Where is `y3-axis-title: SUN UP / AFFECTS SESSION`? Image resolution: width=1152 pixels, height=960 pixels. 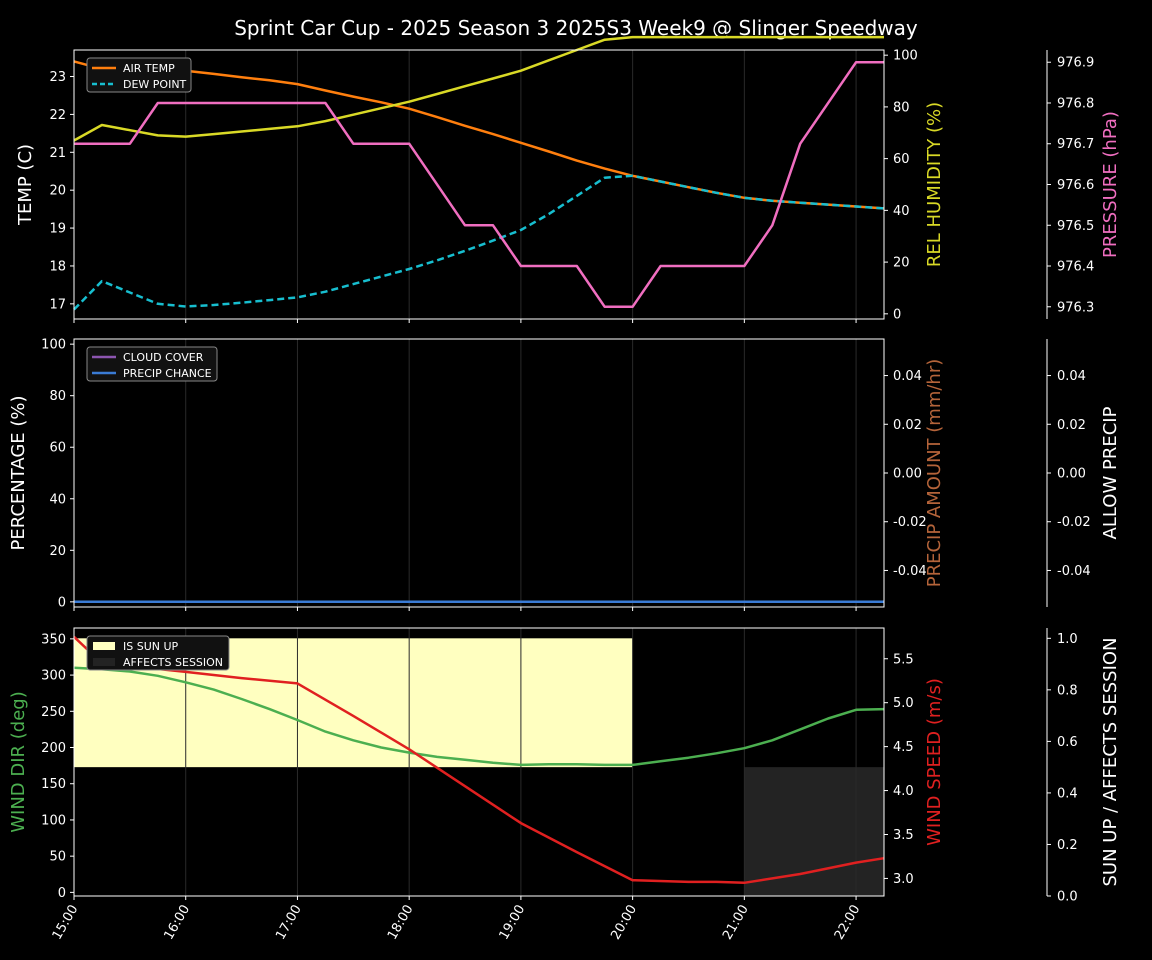 y3-axis-title: SUN UP / AFFECTS SESSION is located at coordinates (1110, 761).